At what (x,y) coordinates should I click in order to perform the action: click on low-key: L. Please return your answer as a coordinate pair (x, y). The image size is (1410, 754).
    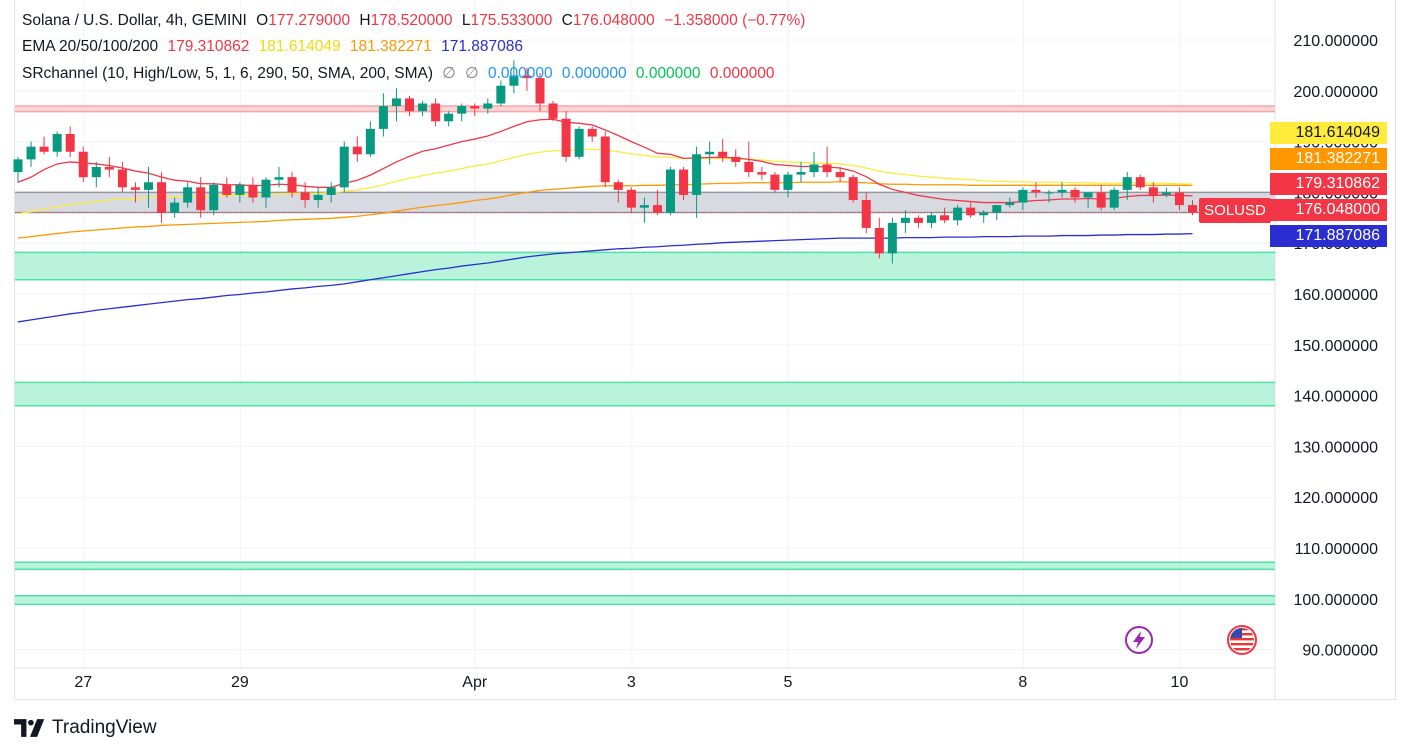
    Looking at the image, I should click on (466, 20).